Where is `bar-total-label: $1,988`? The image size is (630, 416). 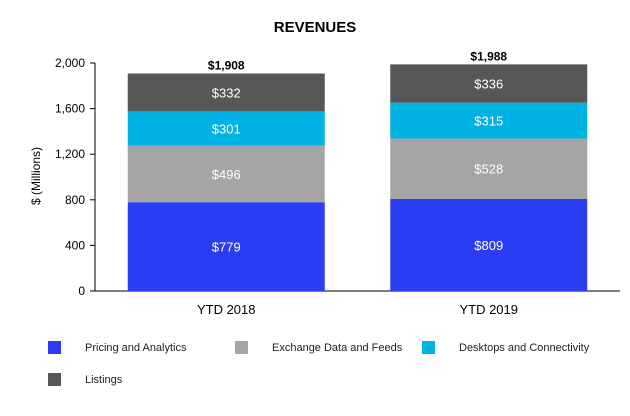 bar-total-label: $1,988 is located at coordinates (488, 56).